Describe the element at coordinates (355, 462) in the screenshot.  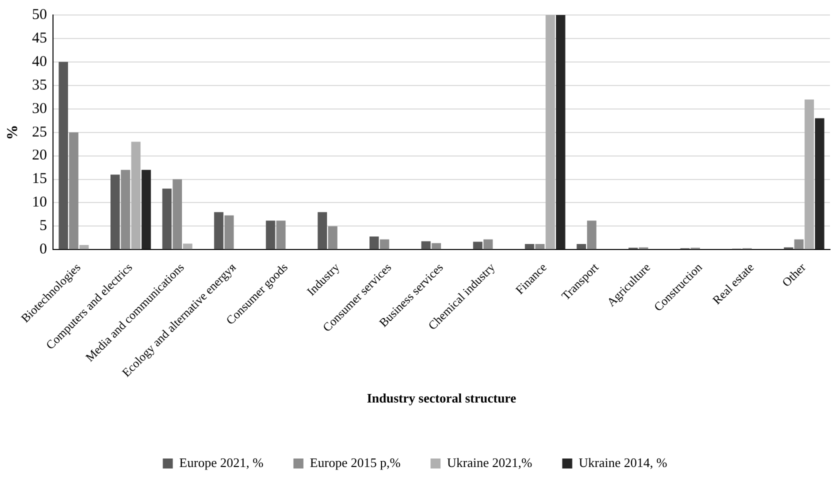
I see `legend-label: Europe 2015 p,%` at that location.